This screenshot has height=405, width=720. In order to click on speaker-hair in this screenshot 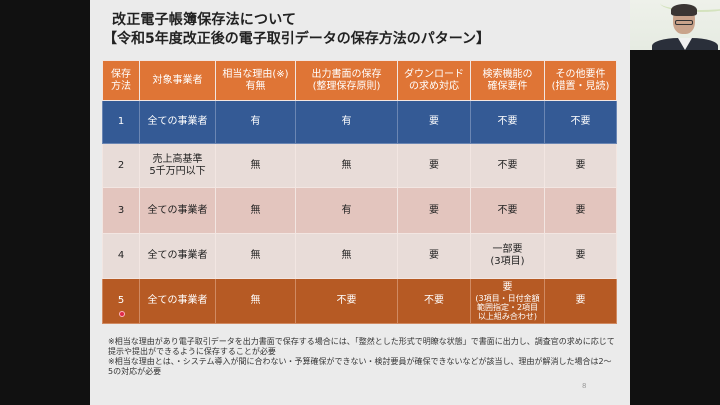, I will do `click(684, 10)`.